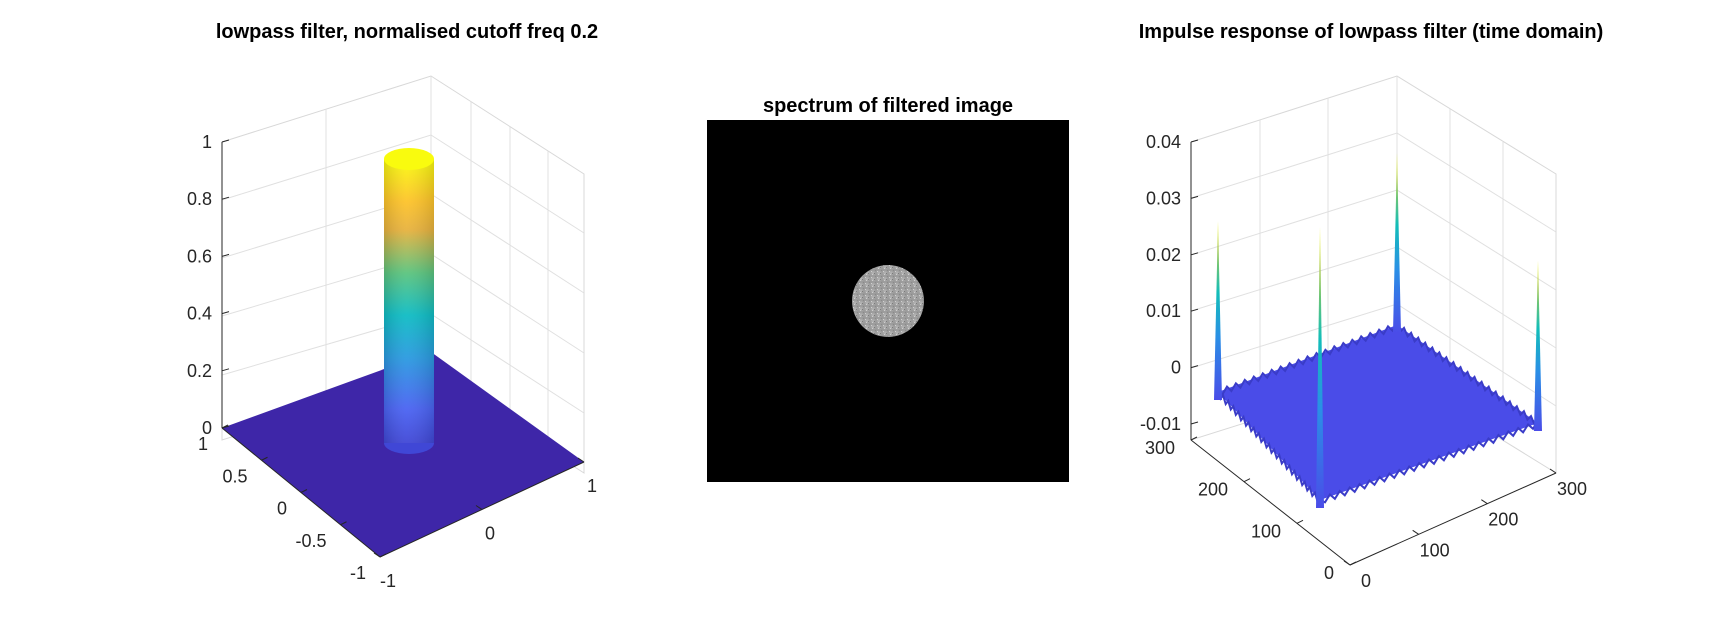  What do you see at coordinates (199, 371) in the screenshot?
I see `panel1-z-tick-label: 0.2` at bounding box center [199, 371].